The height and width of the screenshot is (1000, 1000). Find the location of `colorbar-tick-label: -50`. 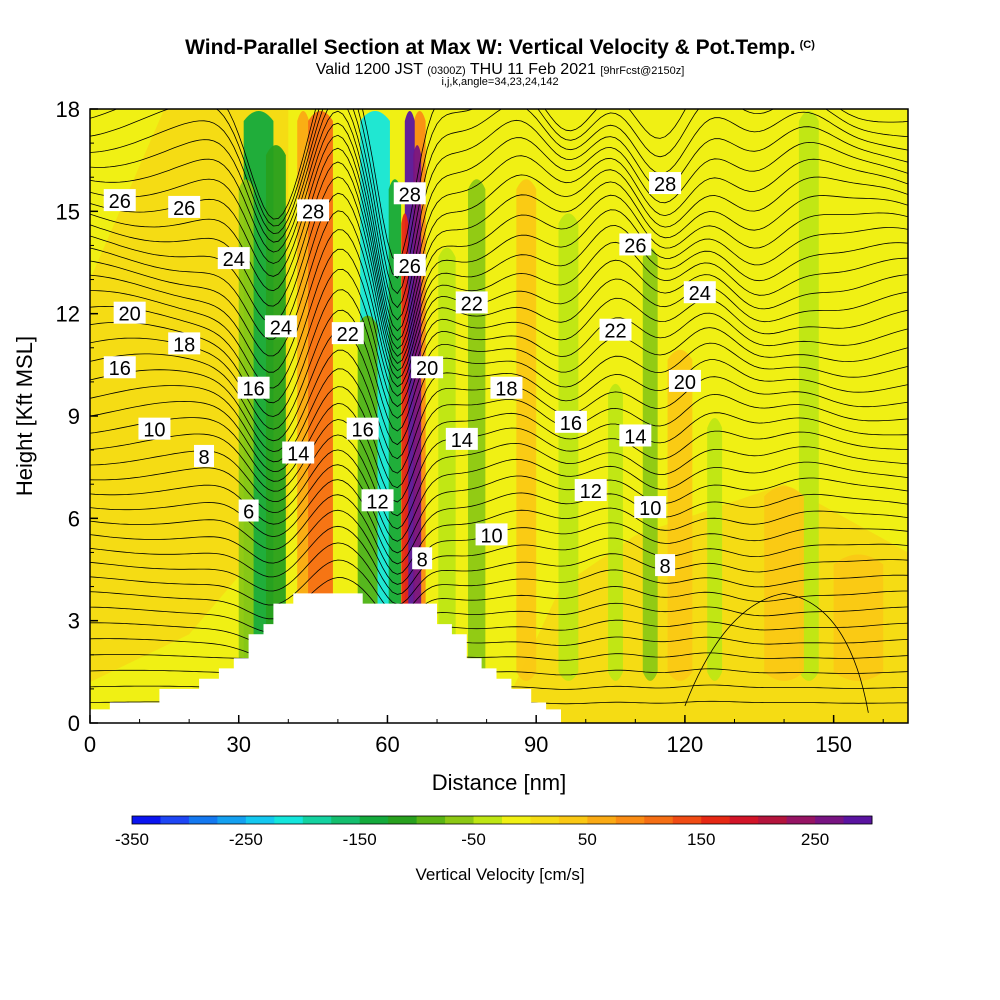

colorbar-tick-label: -50 is located at coordinates (473, 839).